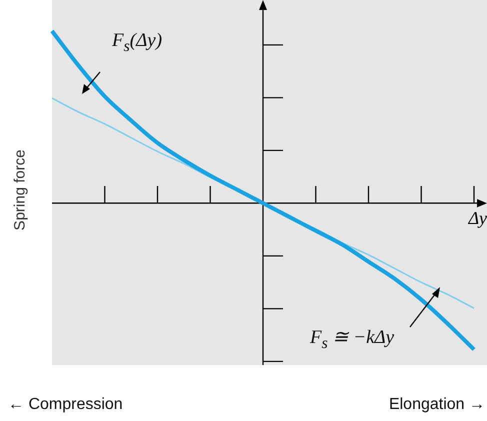  Describe the element at coordinates (436, 405) in the screenshot. I see `text: Elongation →` at that location.